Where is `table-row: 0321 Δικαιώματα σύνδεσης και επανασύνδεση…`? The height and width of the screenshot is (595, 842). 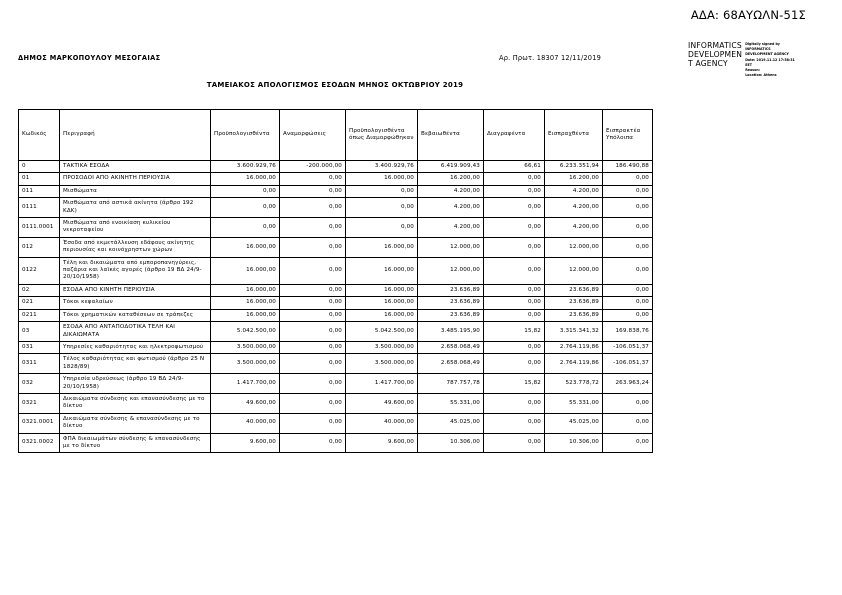
table-row: 0321 Δικαιώματα σύνδεσης και επανασύνδεση… is located at coordinates (335, 403).